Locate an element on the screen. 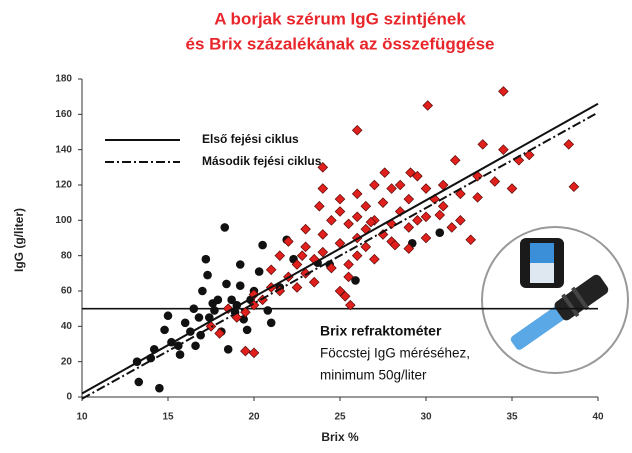  chart-title: és Brix százalékának az összefüggése is located at coordinates (340, 43).